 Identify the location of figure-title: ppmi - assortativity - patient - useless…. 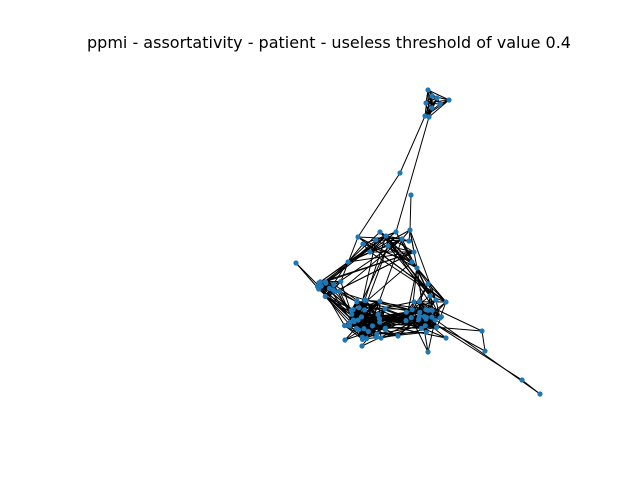
(329, 42).